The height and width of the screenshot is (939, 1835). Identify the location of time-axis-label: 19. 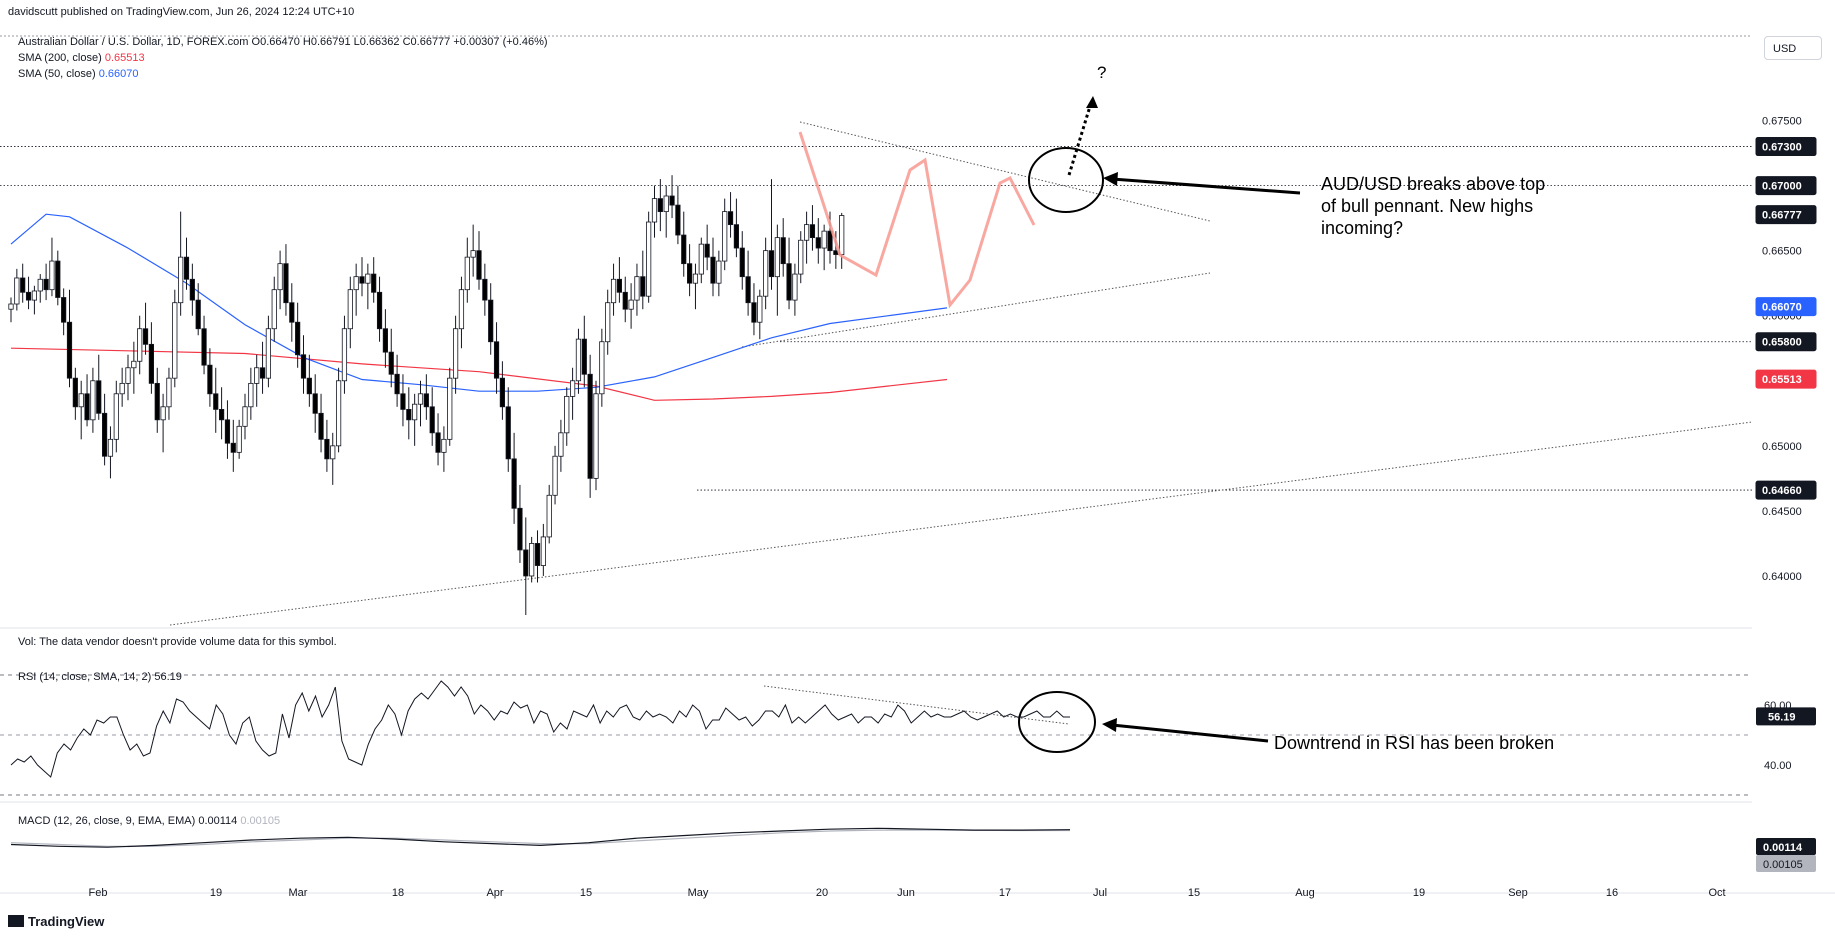
(1419, 893).